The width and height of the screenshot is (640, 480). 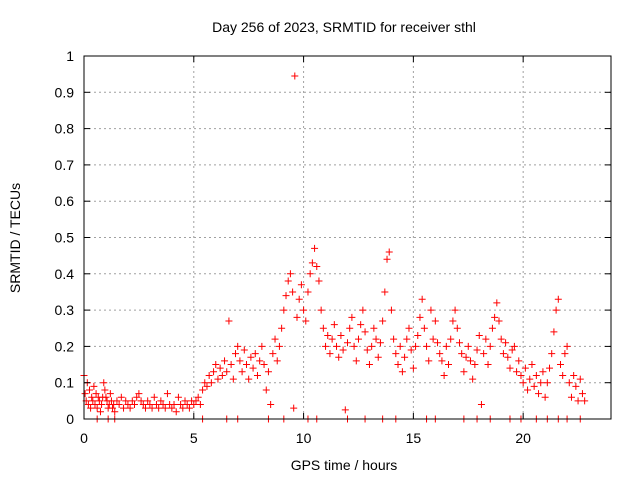 What do you see at coordinates (304, 438) in the screenshot?
I see `x-tick-label: 10` at bounding box center [304, 438].